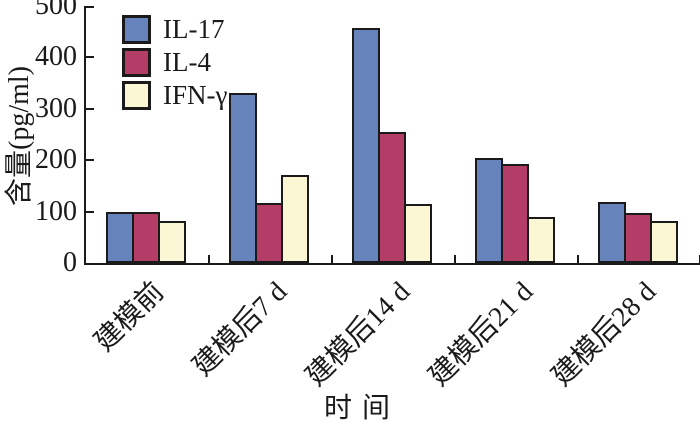 The width and height of the screenshot is (700, 426). What do you see at coordinates (136, 29) in the screenshot?
I see `legend-swatch-il17` at bounding box center [136, 29].